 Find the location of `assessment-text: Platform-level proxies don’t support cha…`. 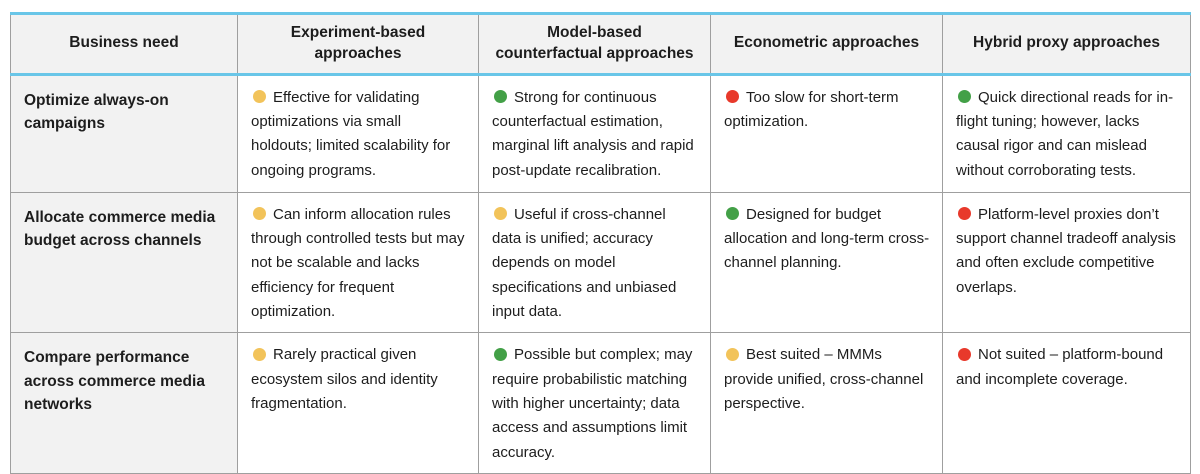

assessment-text: Platform-level proxies don’t support cha… is located at coordinates (1066, 250).